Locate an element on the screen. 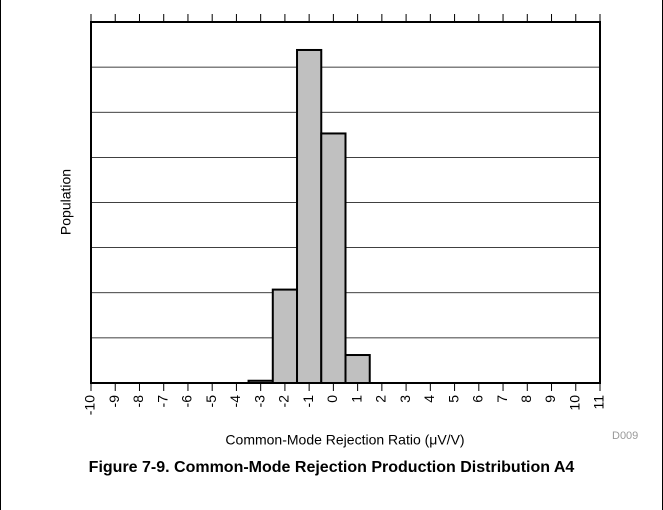 The image size is (663, 510). x-tick-label: 10 is located at coordinates (574, 403).